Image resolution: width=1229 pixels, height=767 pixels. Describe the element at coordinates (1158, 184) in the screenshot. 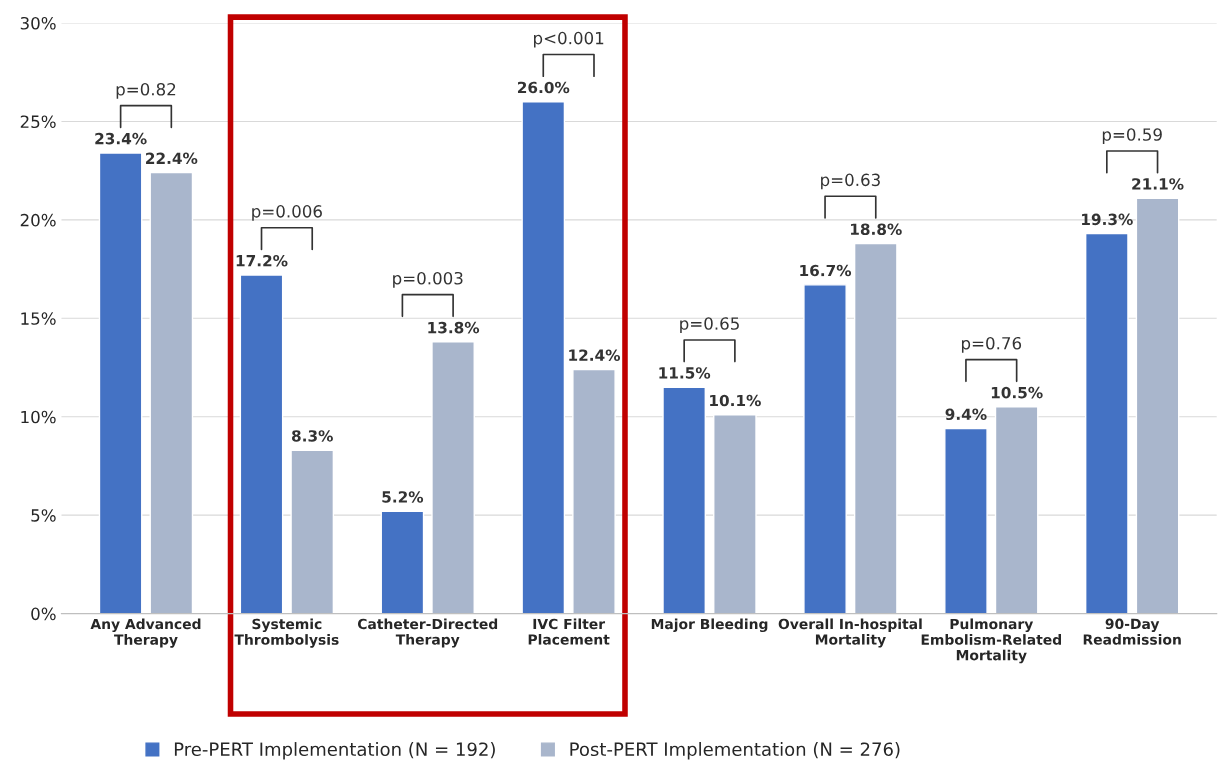

I see `data-label: 21.1%` at that location.